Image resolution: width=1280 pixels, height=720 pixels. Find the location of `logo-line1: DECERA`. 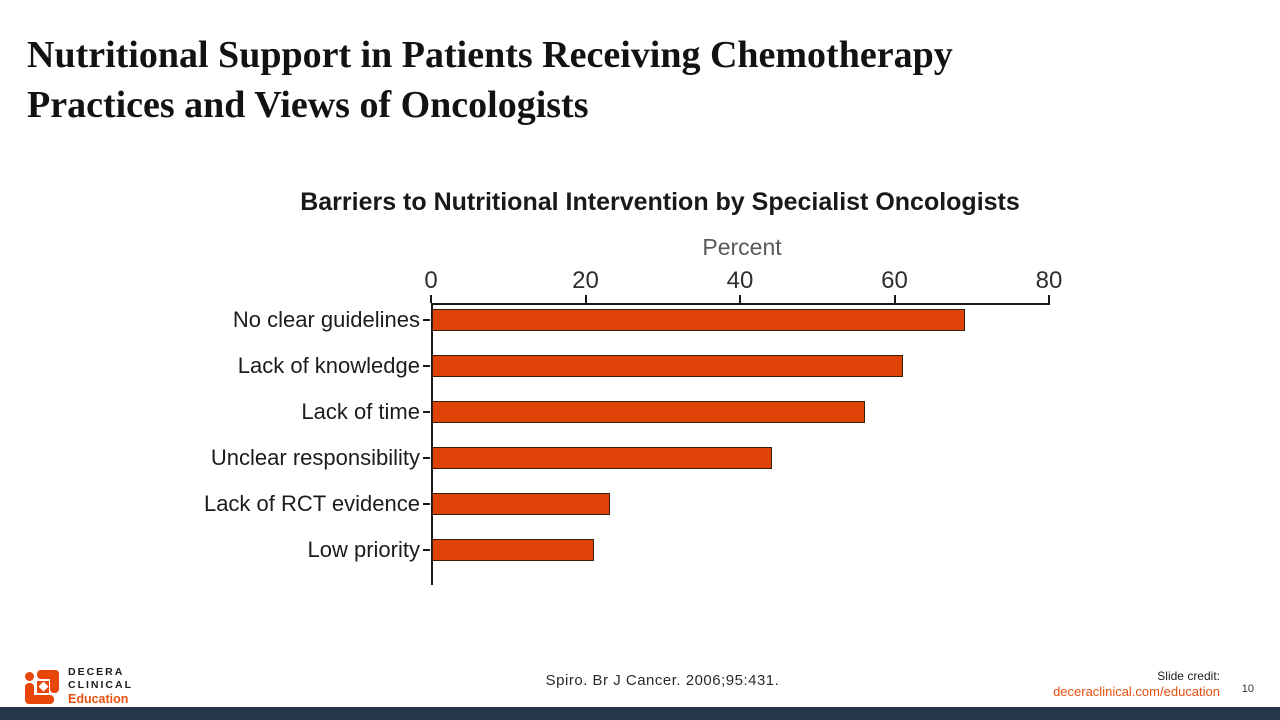

logo-line1: DECERA is located at coordinates (96, 672).